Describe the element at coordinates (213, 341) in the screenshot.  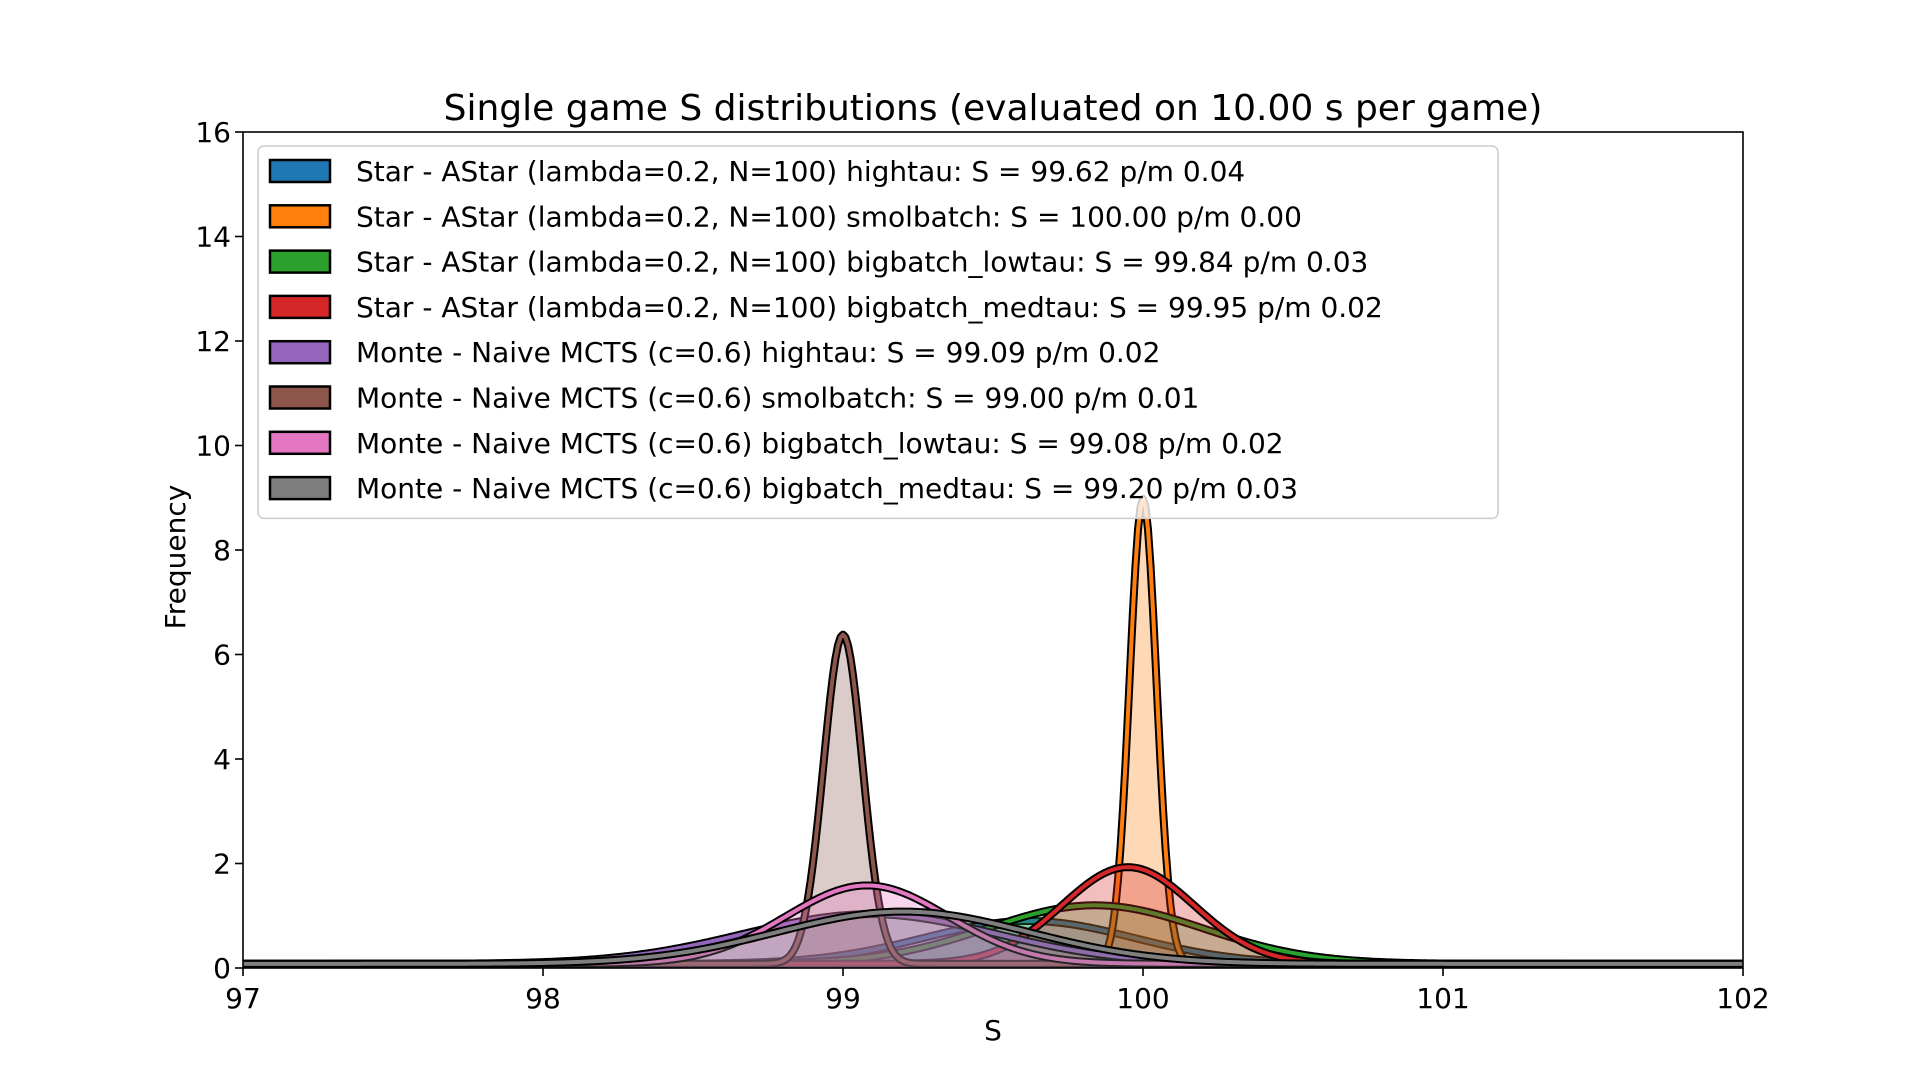
I see `y-tick-label: 12` at that location.